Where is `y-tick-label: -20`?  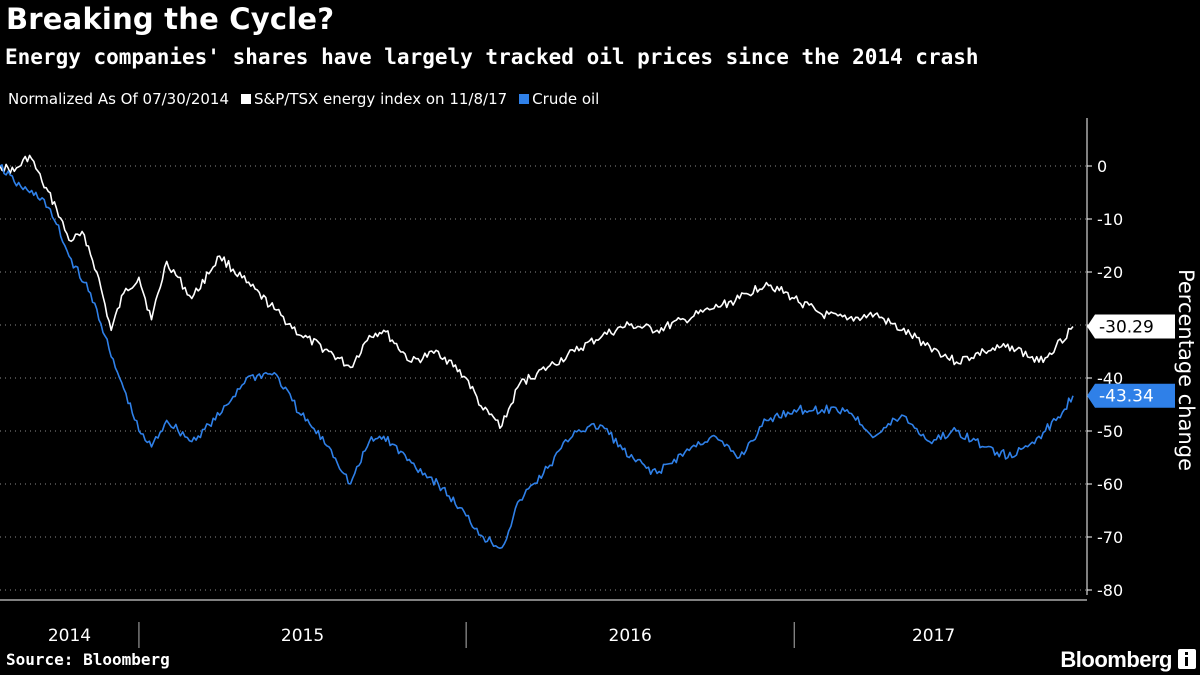
y-tick-label: -20 is located at coordinates (1110, 272).